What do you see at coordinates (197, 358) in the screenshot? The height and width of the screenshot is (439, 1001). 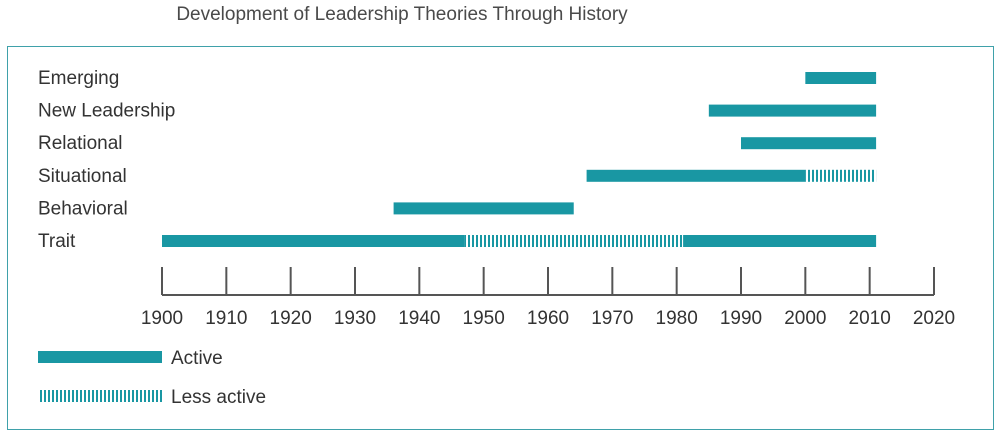 I see `legend-label-active: Active` at bounding box center [197, 358].